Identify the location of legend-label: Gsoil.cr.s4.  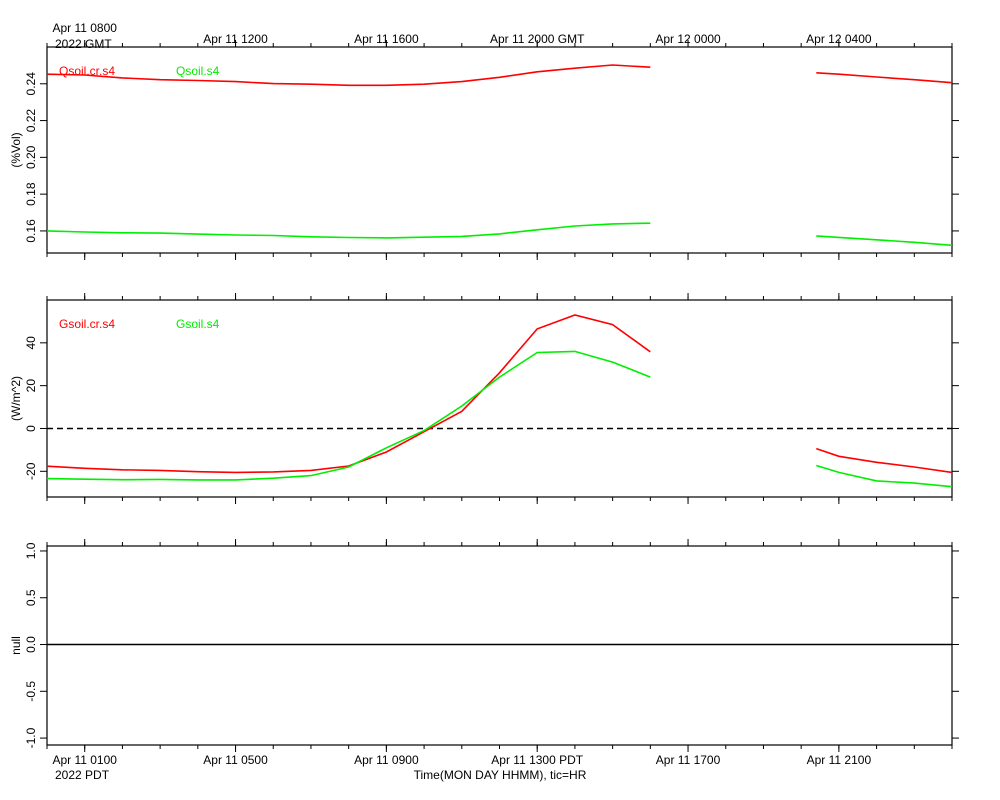
(87, 324).